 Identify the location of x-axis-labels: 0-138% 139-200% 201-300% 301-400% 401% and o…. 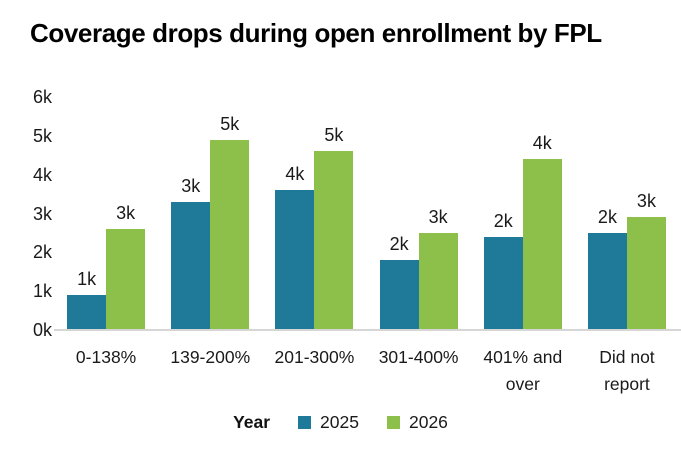
(366, 371).